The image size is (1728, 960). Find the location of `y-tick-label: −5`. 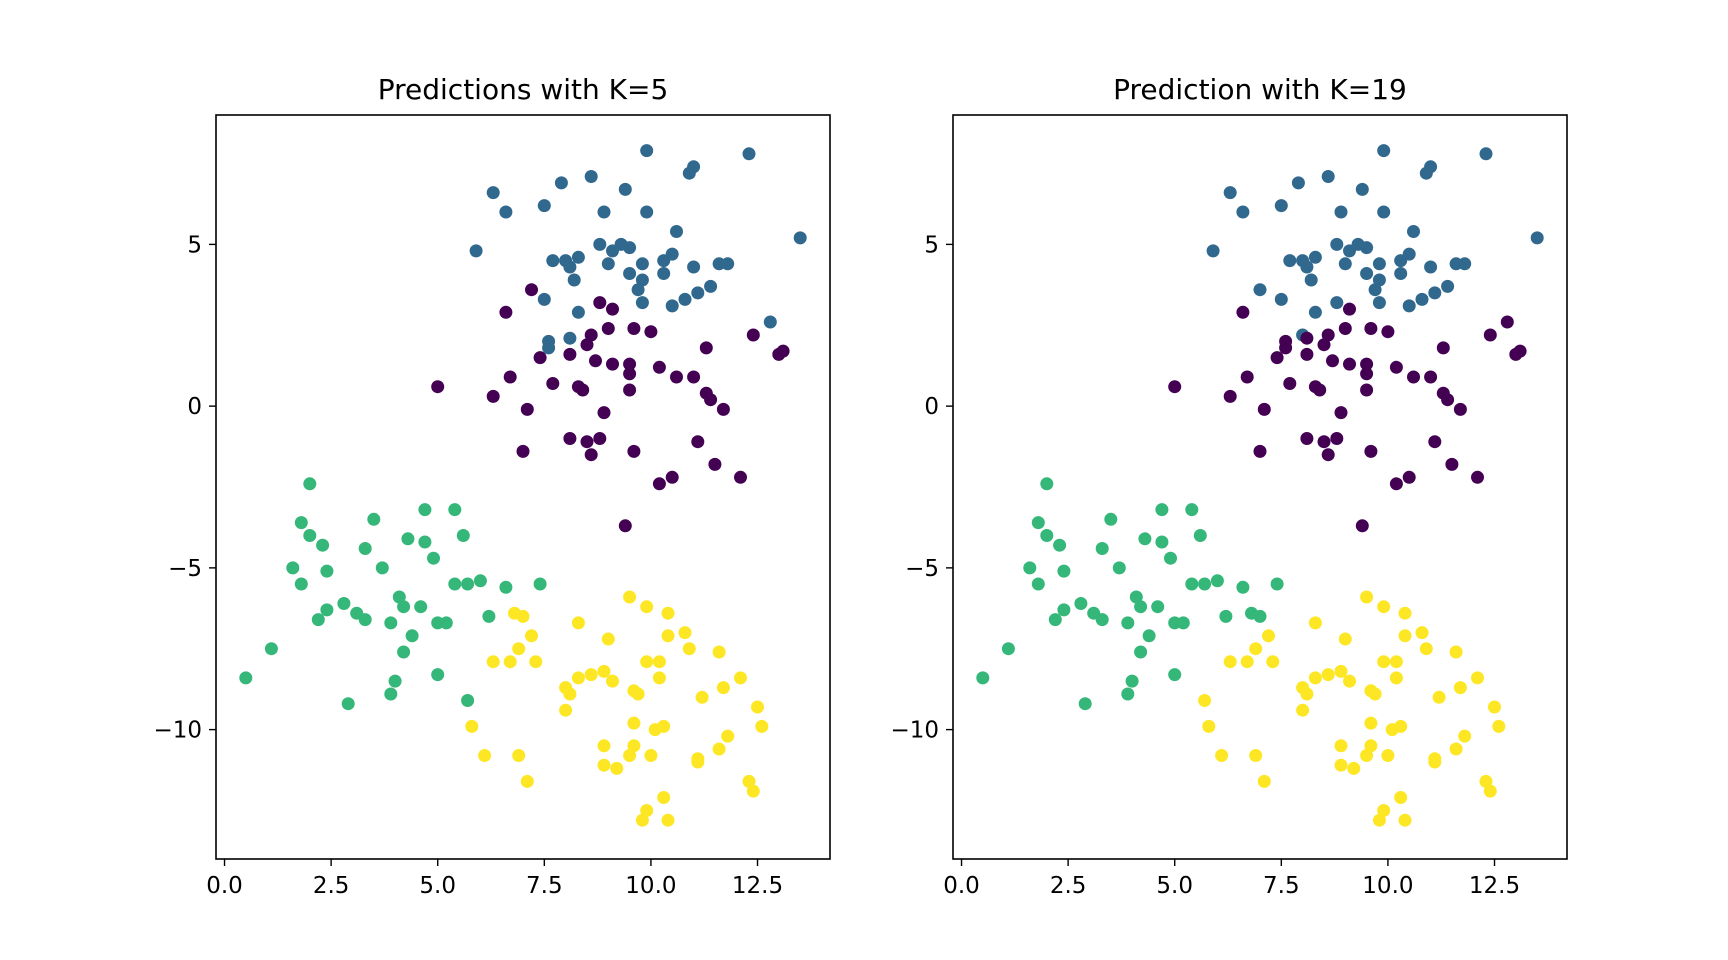

y-tick-label: −5 is located at coordinates (185, 569).